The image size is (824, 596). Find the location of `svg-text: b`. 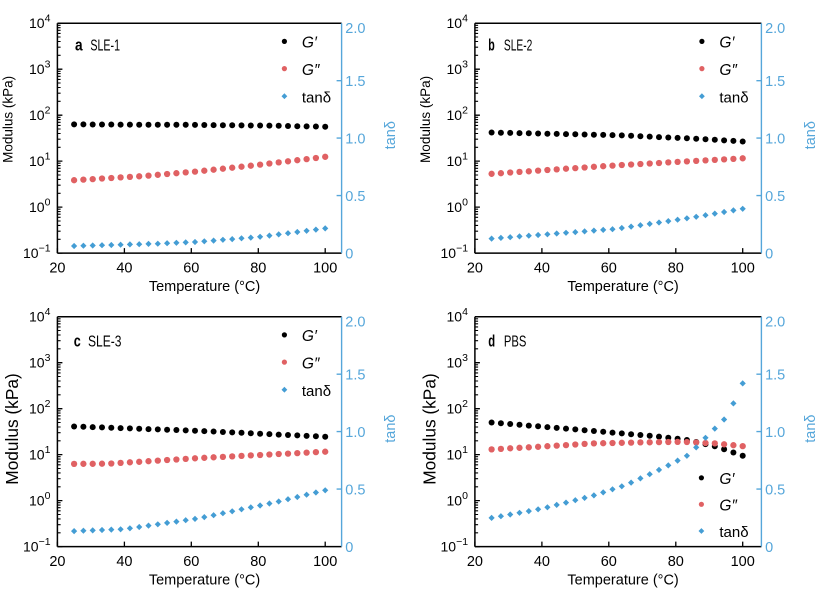

svg-text: b is located at coordinates (491, 46).